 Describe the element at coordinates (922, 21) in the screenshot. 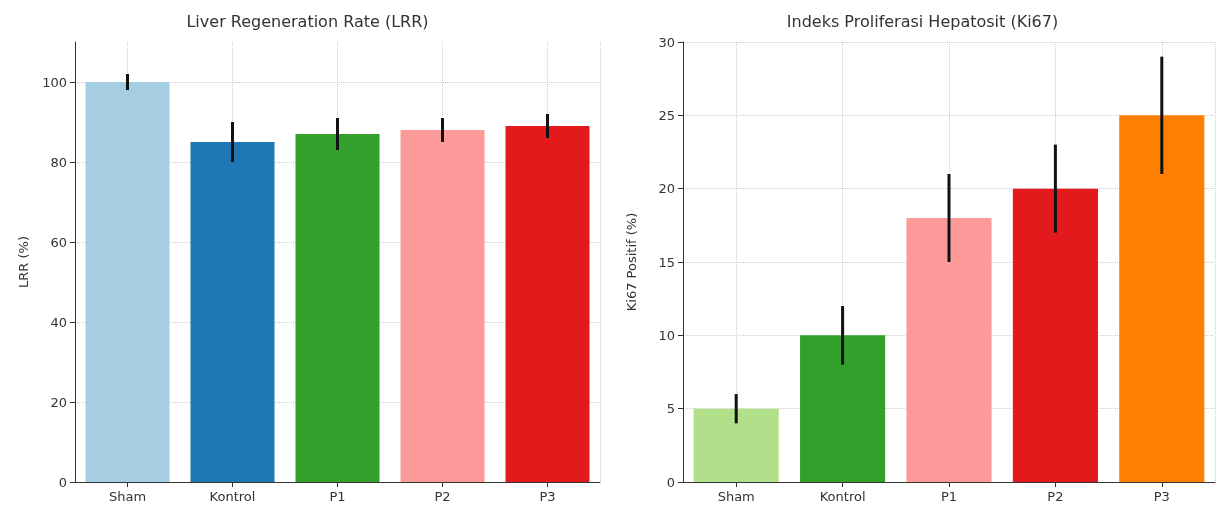

I see `chart-title: Indeks Proliferasi Hepatosit (Ki67)` at that location.